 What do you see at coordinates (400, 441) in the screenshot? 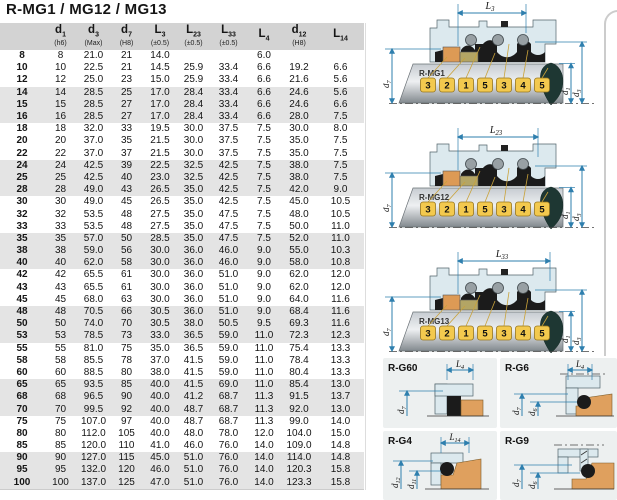
I see `diagram-label: R-G4` at bounding box center [400, 441].